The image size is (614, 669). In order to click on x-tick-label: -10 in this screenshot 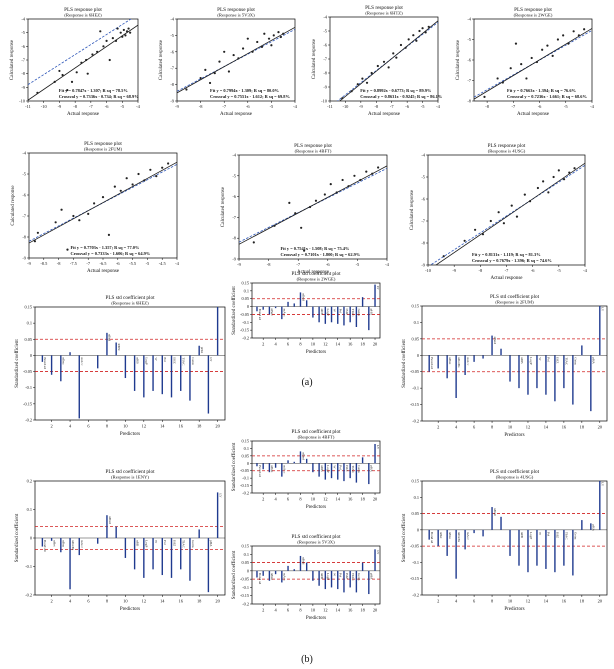, I will do `click(345, 106)`.